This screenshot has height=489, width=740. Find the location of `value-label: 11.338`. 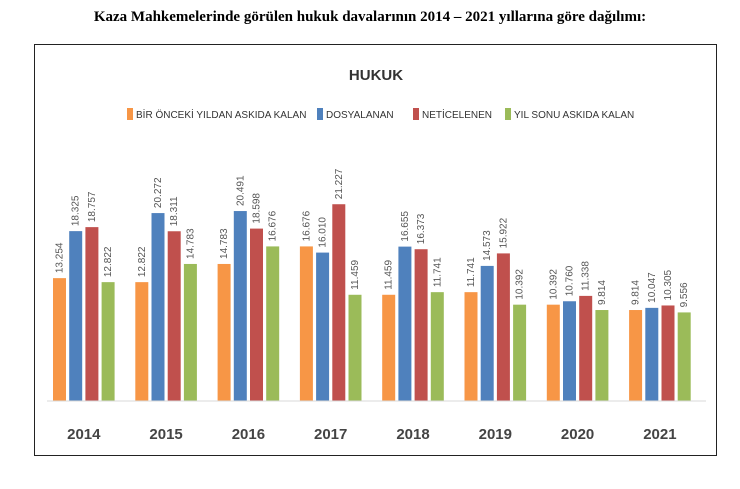

value-label: 11.338 is located at coordinates (586, 276).